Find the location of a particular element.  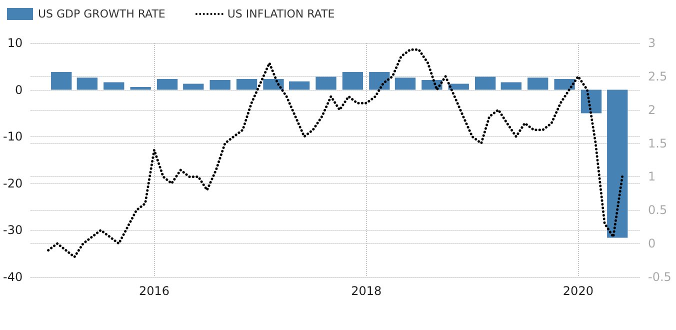

y2-tick-label: 0.5 is located at coordinates (658, 210).